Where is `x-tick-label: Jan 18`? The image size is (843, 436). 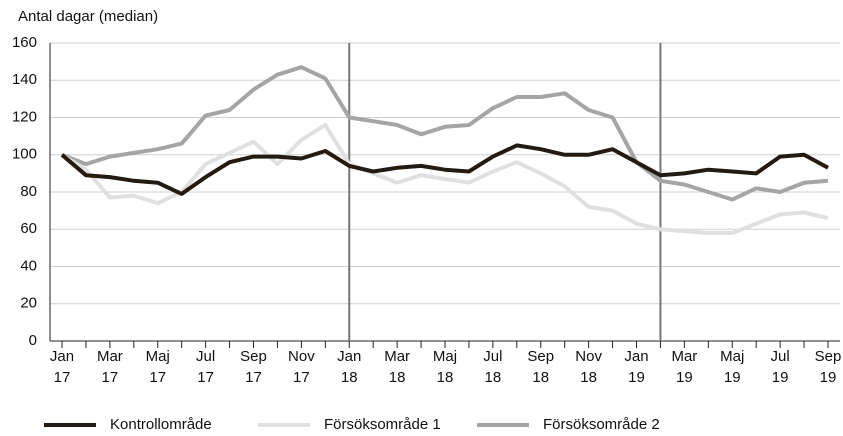
x-tick-label: Jan 18 is located at coordinates (349, 367).